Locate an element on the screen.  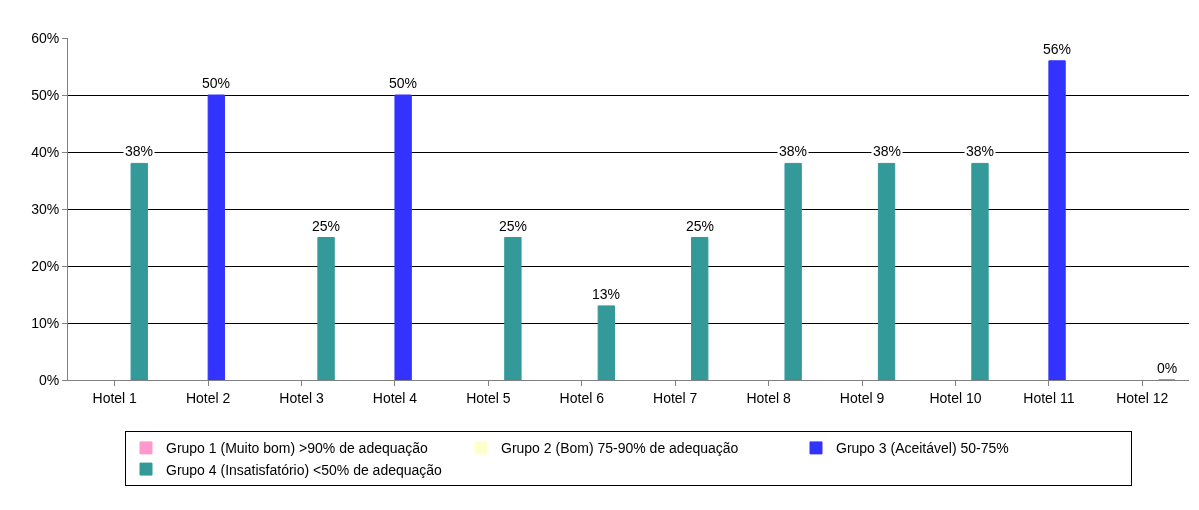
y-tick-label: 30% is located at coordinates (45, 208).